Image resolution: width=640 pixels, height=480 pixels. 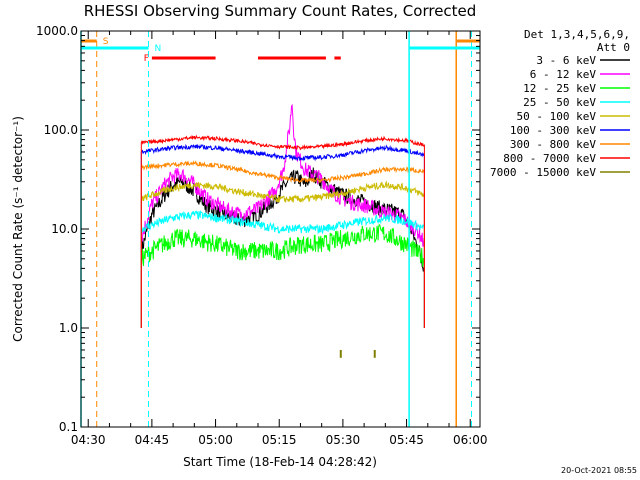 I want to click on y-axis-label: Corrected Count Rate (s⁻¹ detector⁻¹), so click(x=18, y=229).